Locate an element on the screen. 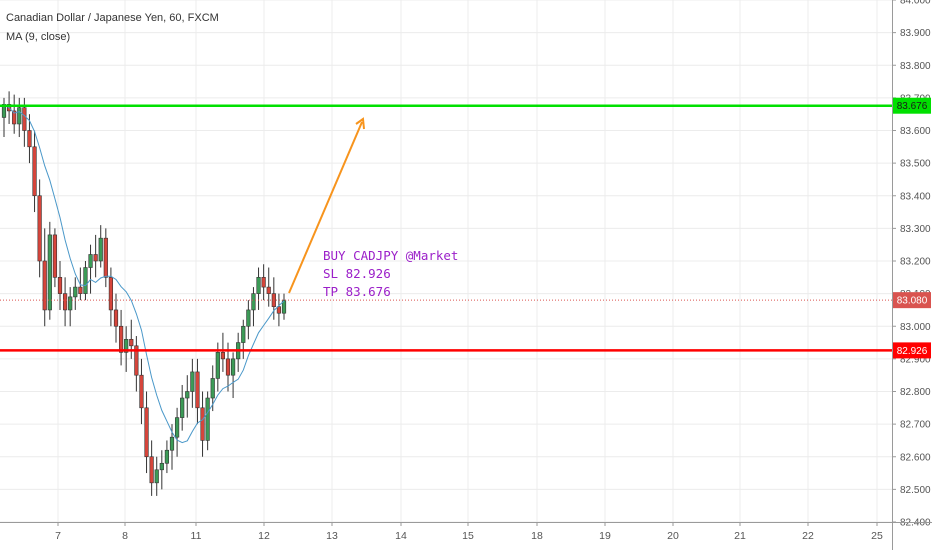 The height and width of the screenshot is (550, 932). x-tick-label: 19 is located at coordinates (605, 536).